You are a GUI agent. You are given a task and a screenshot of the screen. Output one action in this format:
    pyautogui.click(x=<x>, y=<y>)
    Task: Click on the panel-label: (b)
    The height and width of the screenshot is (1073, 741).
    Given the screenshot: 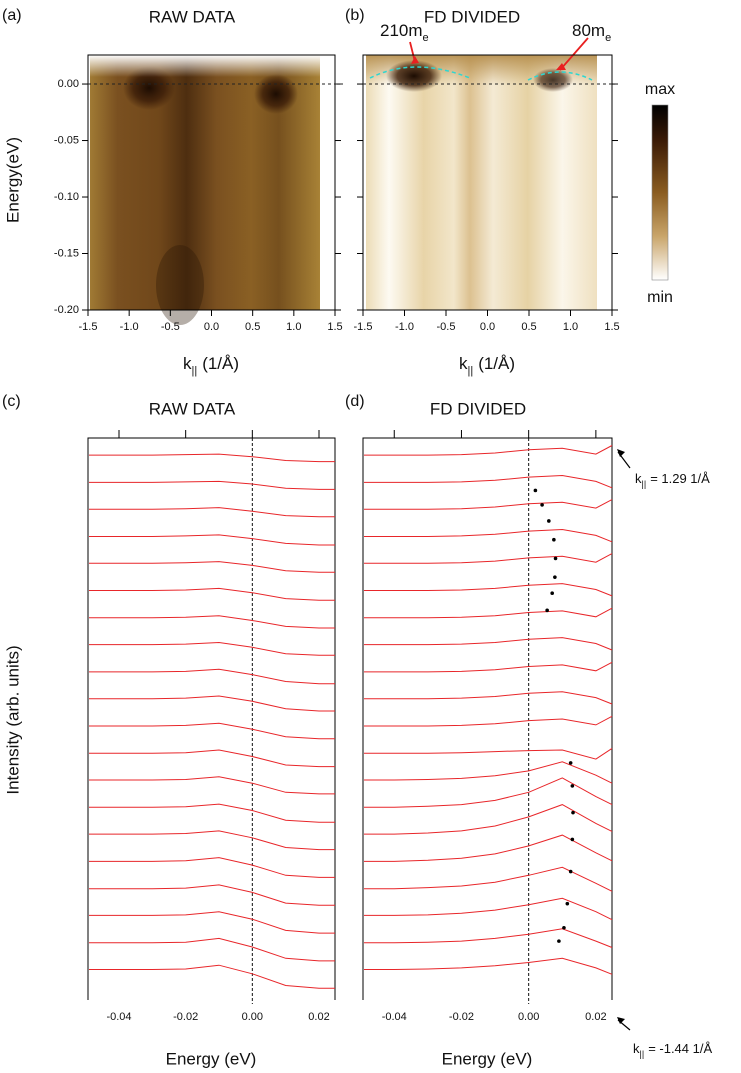 What is the action you would take?
    pyautogui.click(x=355, y=15)
    